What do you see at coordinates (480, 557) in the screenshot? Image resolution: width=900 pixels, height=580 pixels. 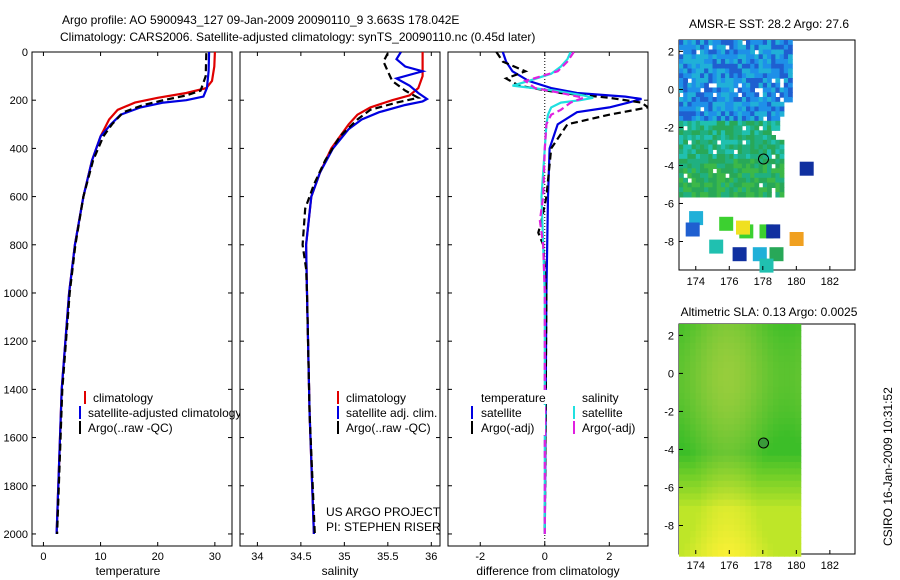 I see `difference-xtick-label: -2` at bounding box center [480, 557].